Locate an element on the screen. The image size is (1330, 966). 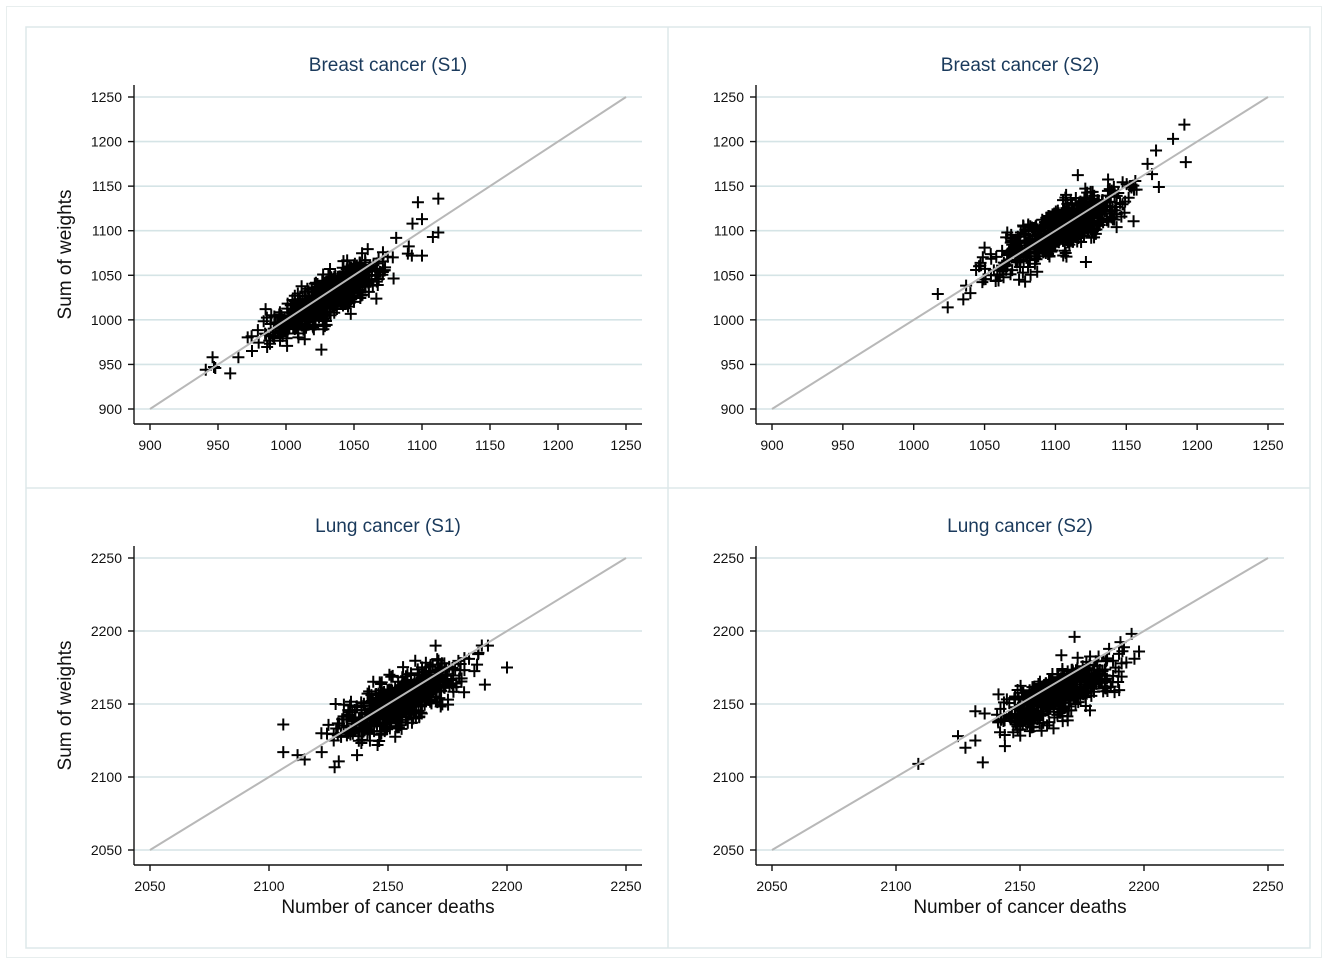
reference-line is located at coordinates (388, 704).